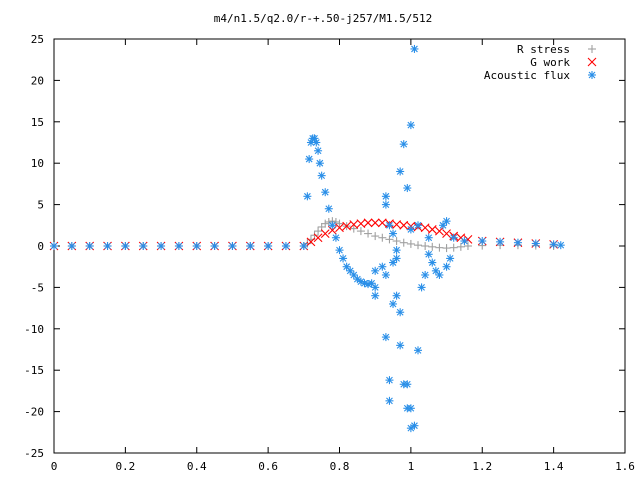  What do you see at coordinates (323, 18) in the screenshot?
I see `chart-title: m4/n1.5/q2.0/r-+.50-j257/M1.5/512` at bounding box center [323, 18].